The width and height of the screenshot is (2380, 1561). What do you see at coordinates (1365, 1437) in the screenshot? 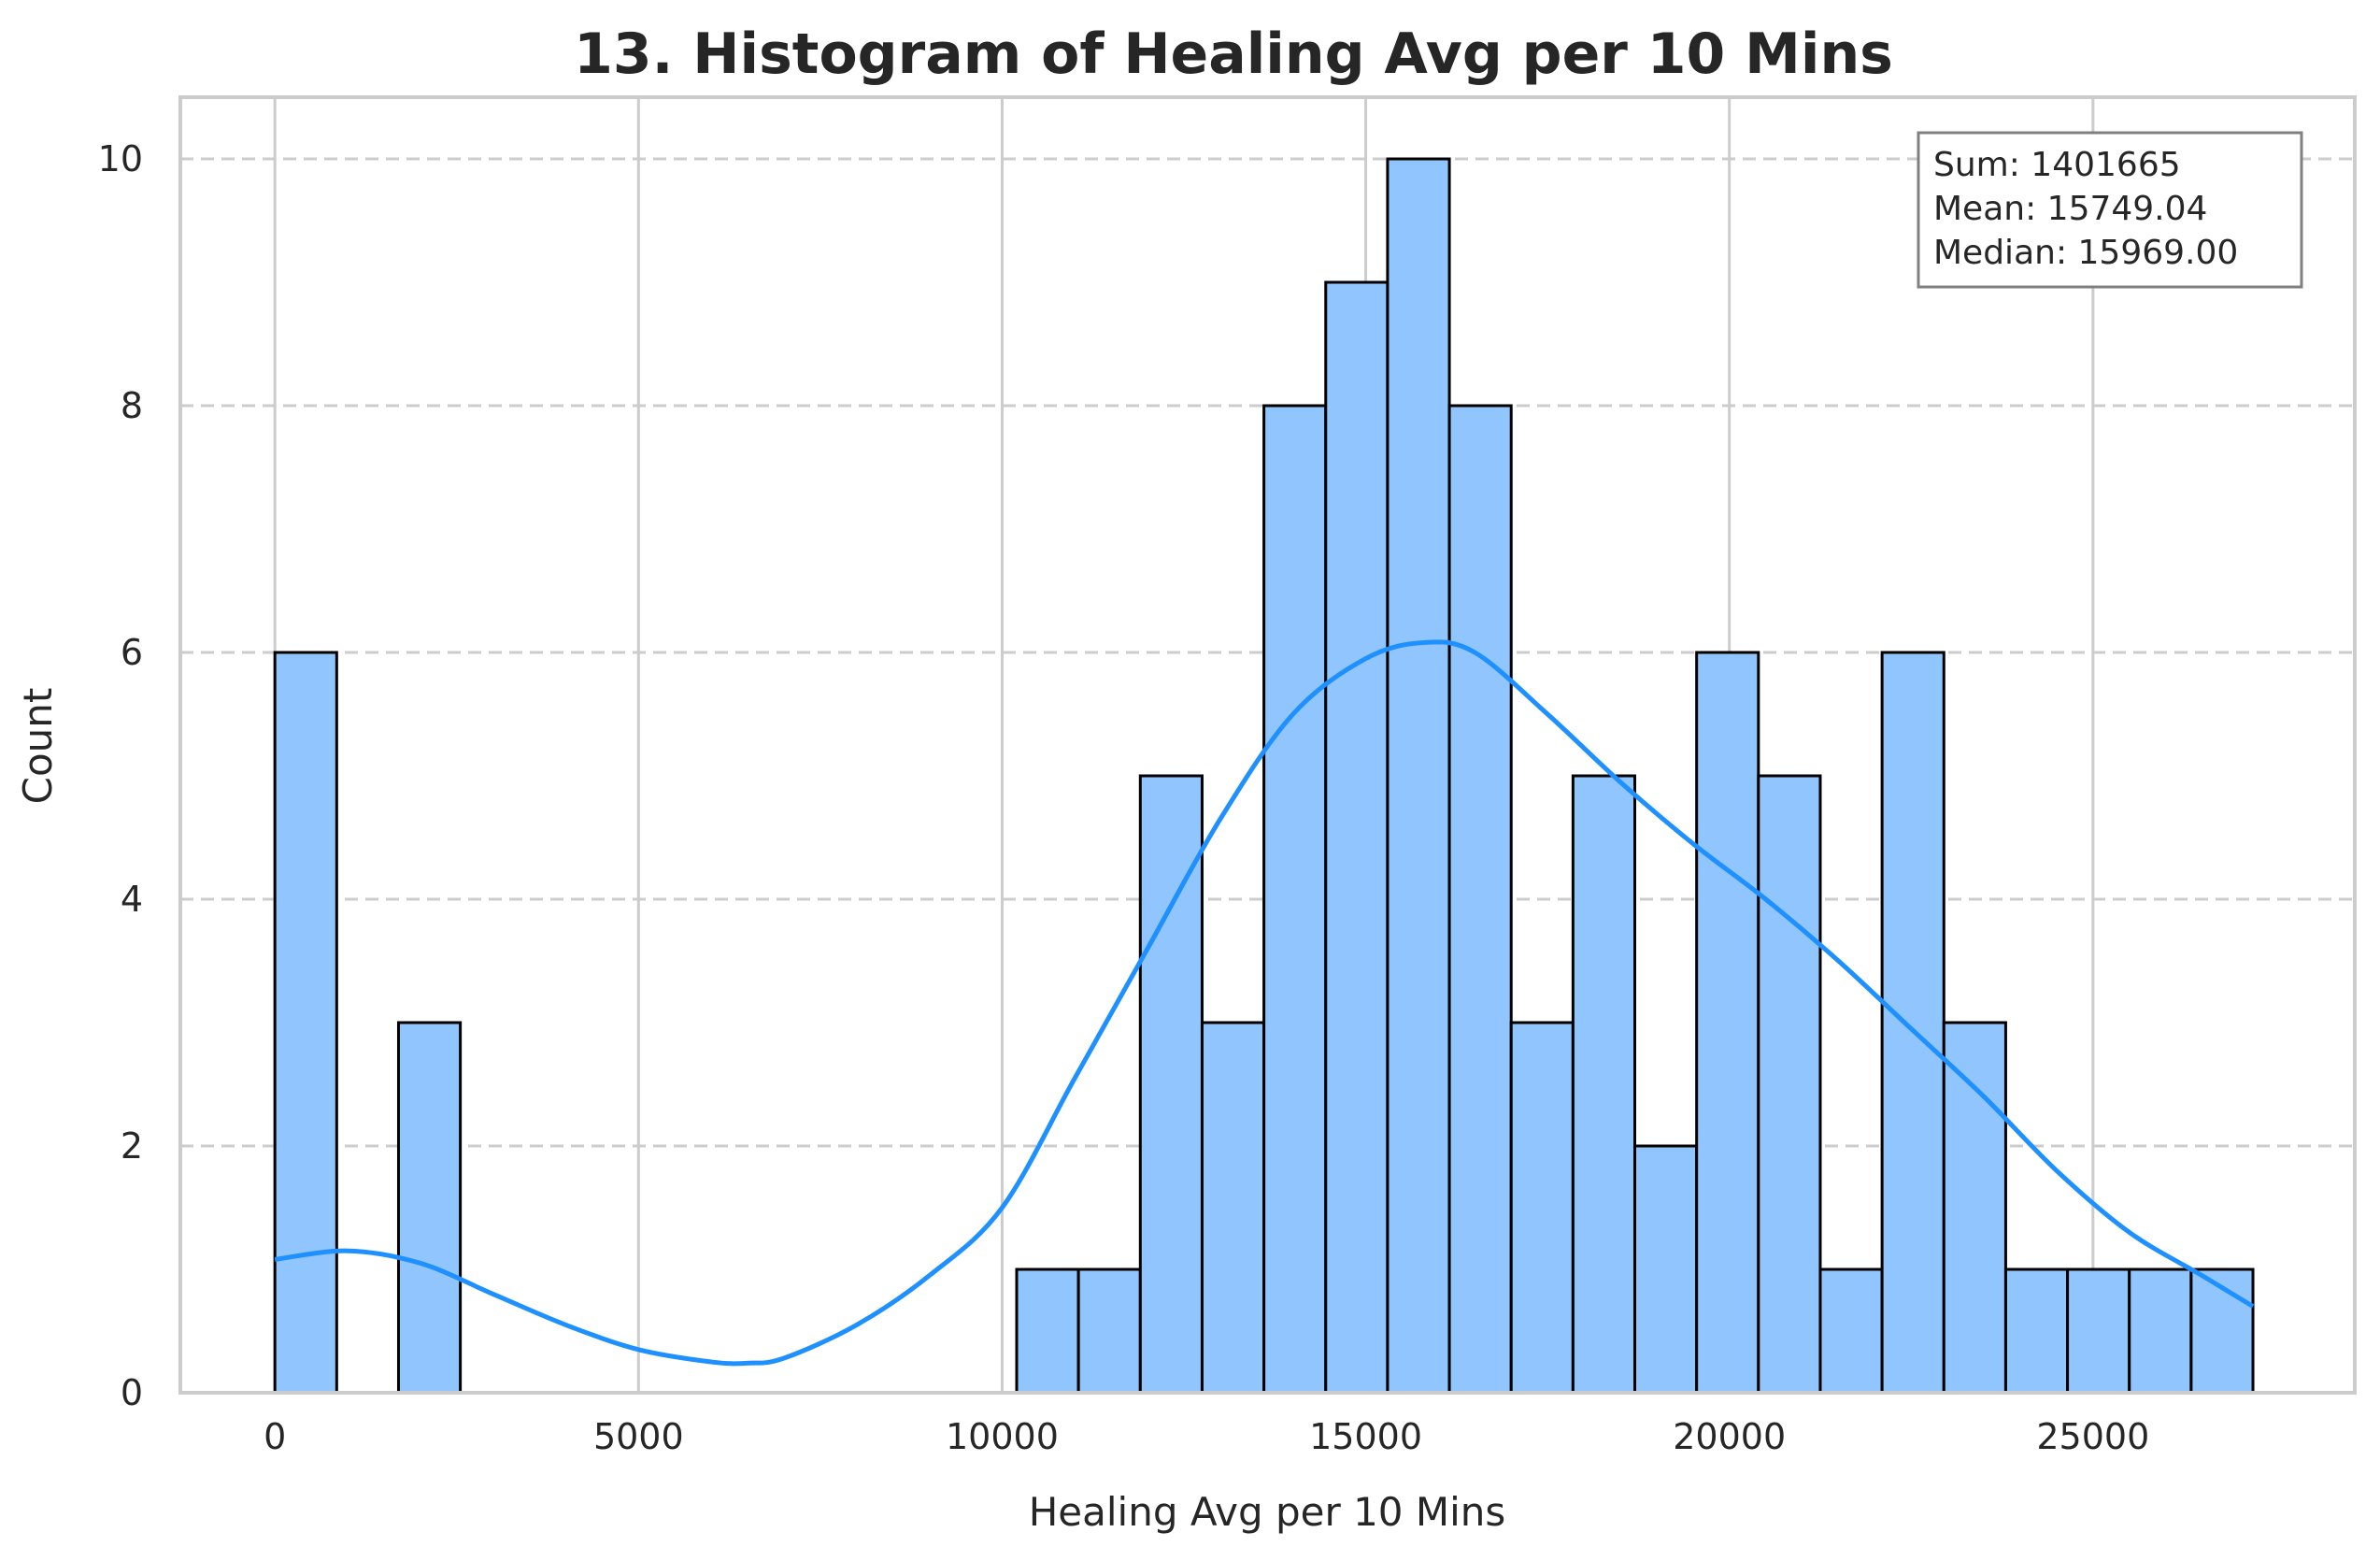
I see `x-tick-label: 15000` at bounding box center [1365, 1437].